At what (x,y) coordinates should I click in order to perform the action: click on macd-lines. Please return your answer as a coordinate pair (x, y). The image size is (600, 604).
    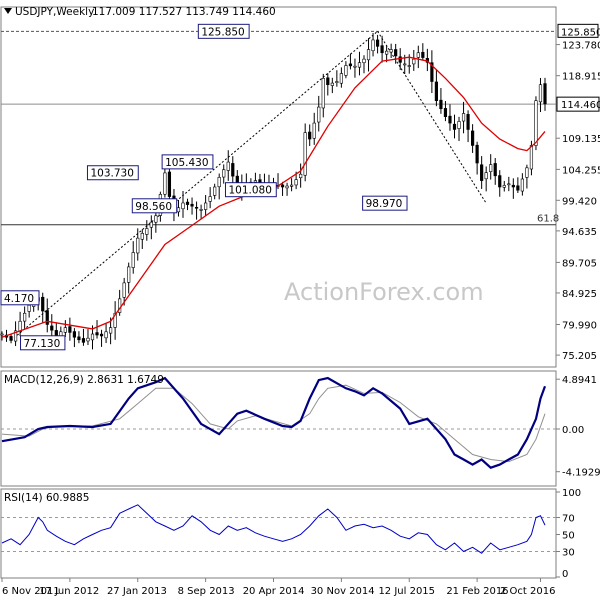
    Looking at the image, I should click on (274, 422).